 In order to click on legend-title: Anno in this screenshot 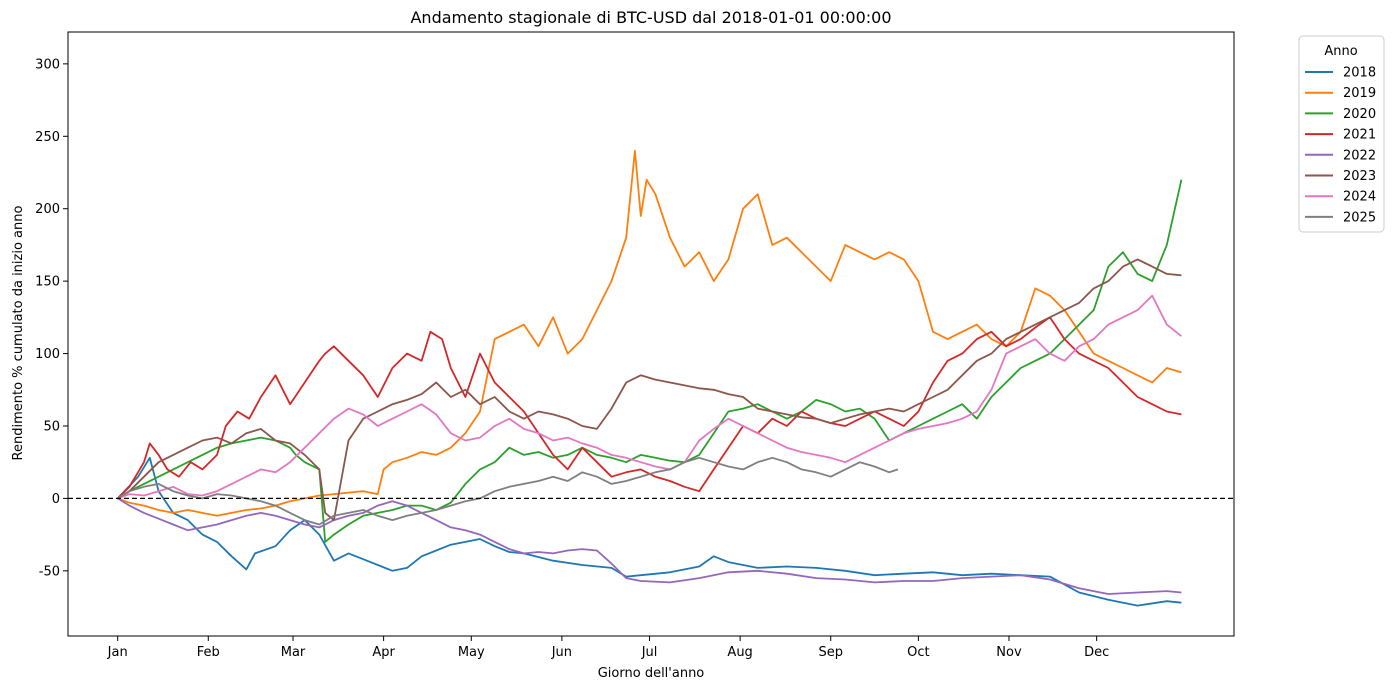, I will do `click(1340, 51)`.